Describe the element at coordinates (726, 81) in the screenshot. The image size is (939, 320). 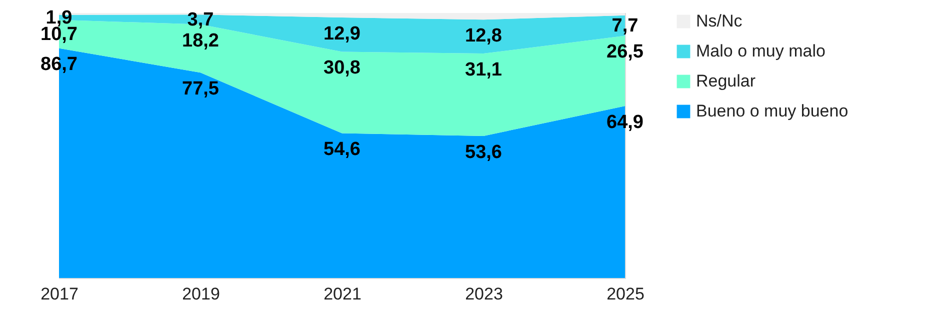
I see `legend-label: Regular` at that location.